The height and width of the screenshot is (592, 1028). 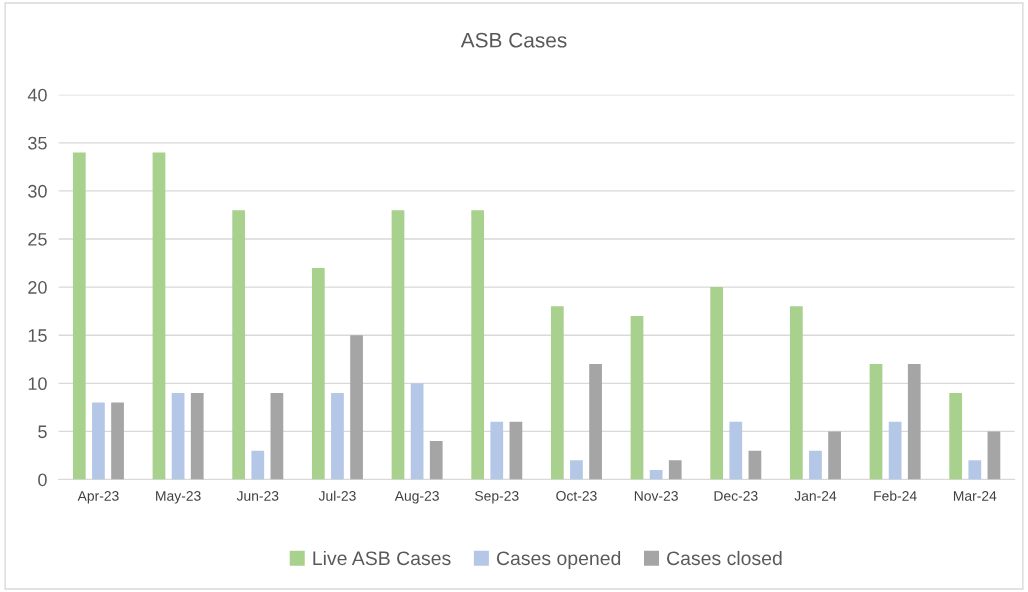 What do you see at coordinates (724, 558) in the screenshot?
I see `legend-label: Cases closed` at bounding box center [724, 558].